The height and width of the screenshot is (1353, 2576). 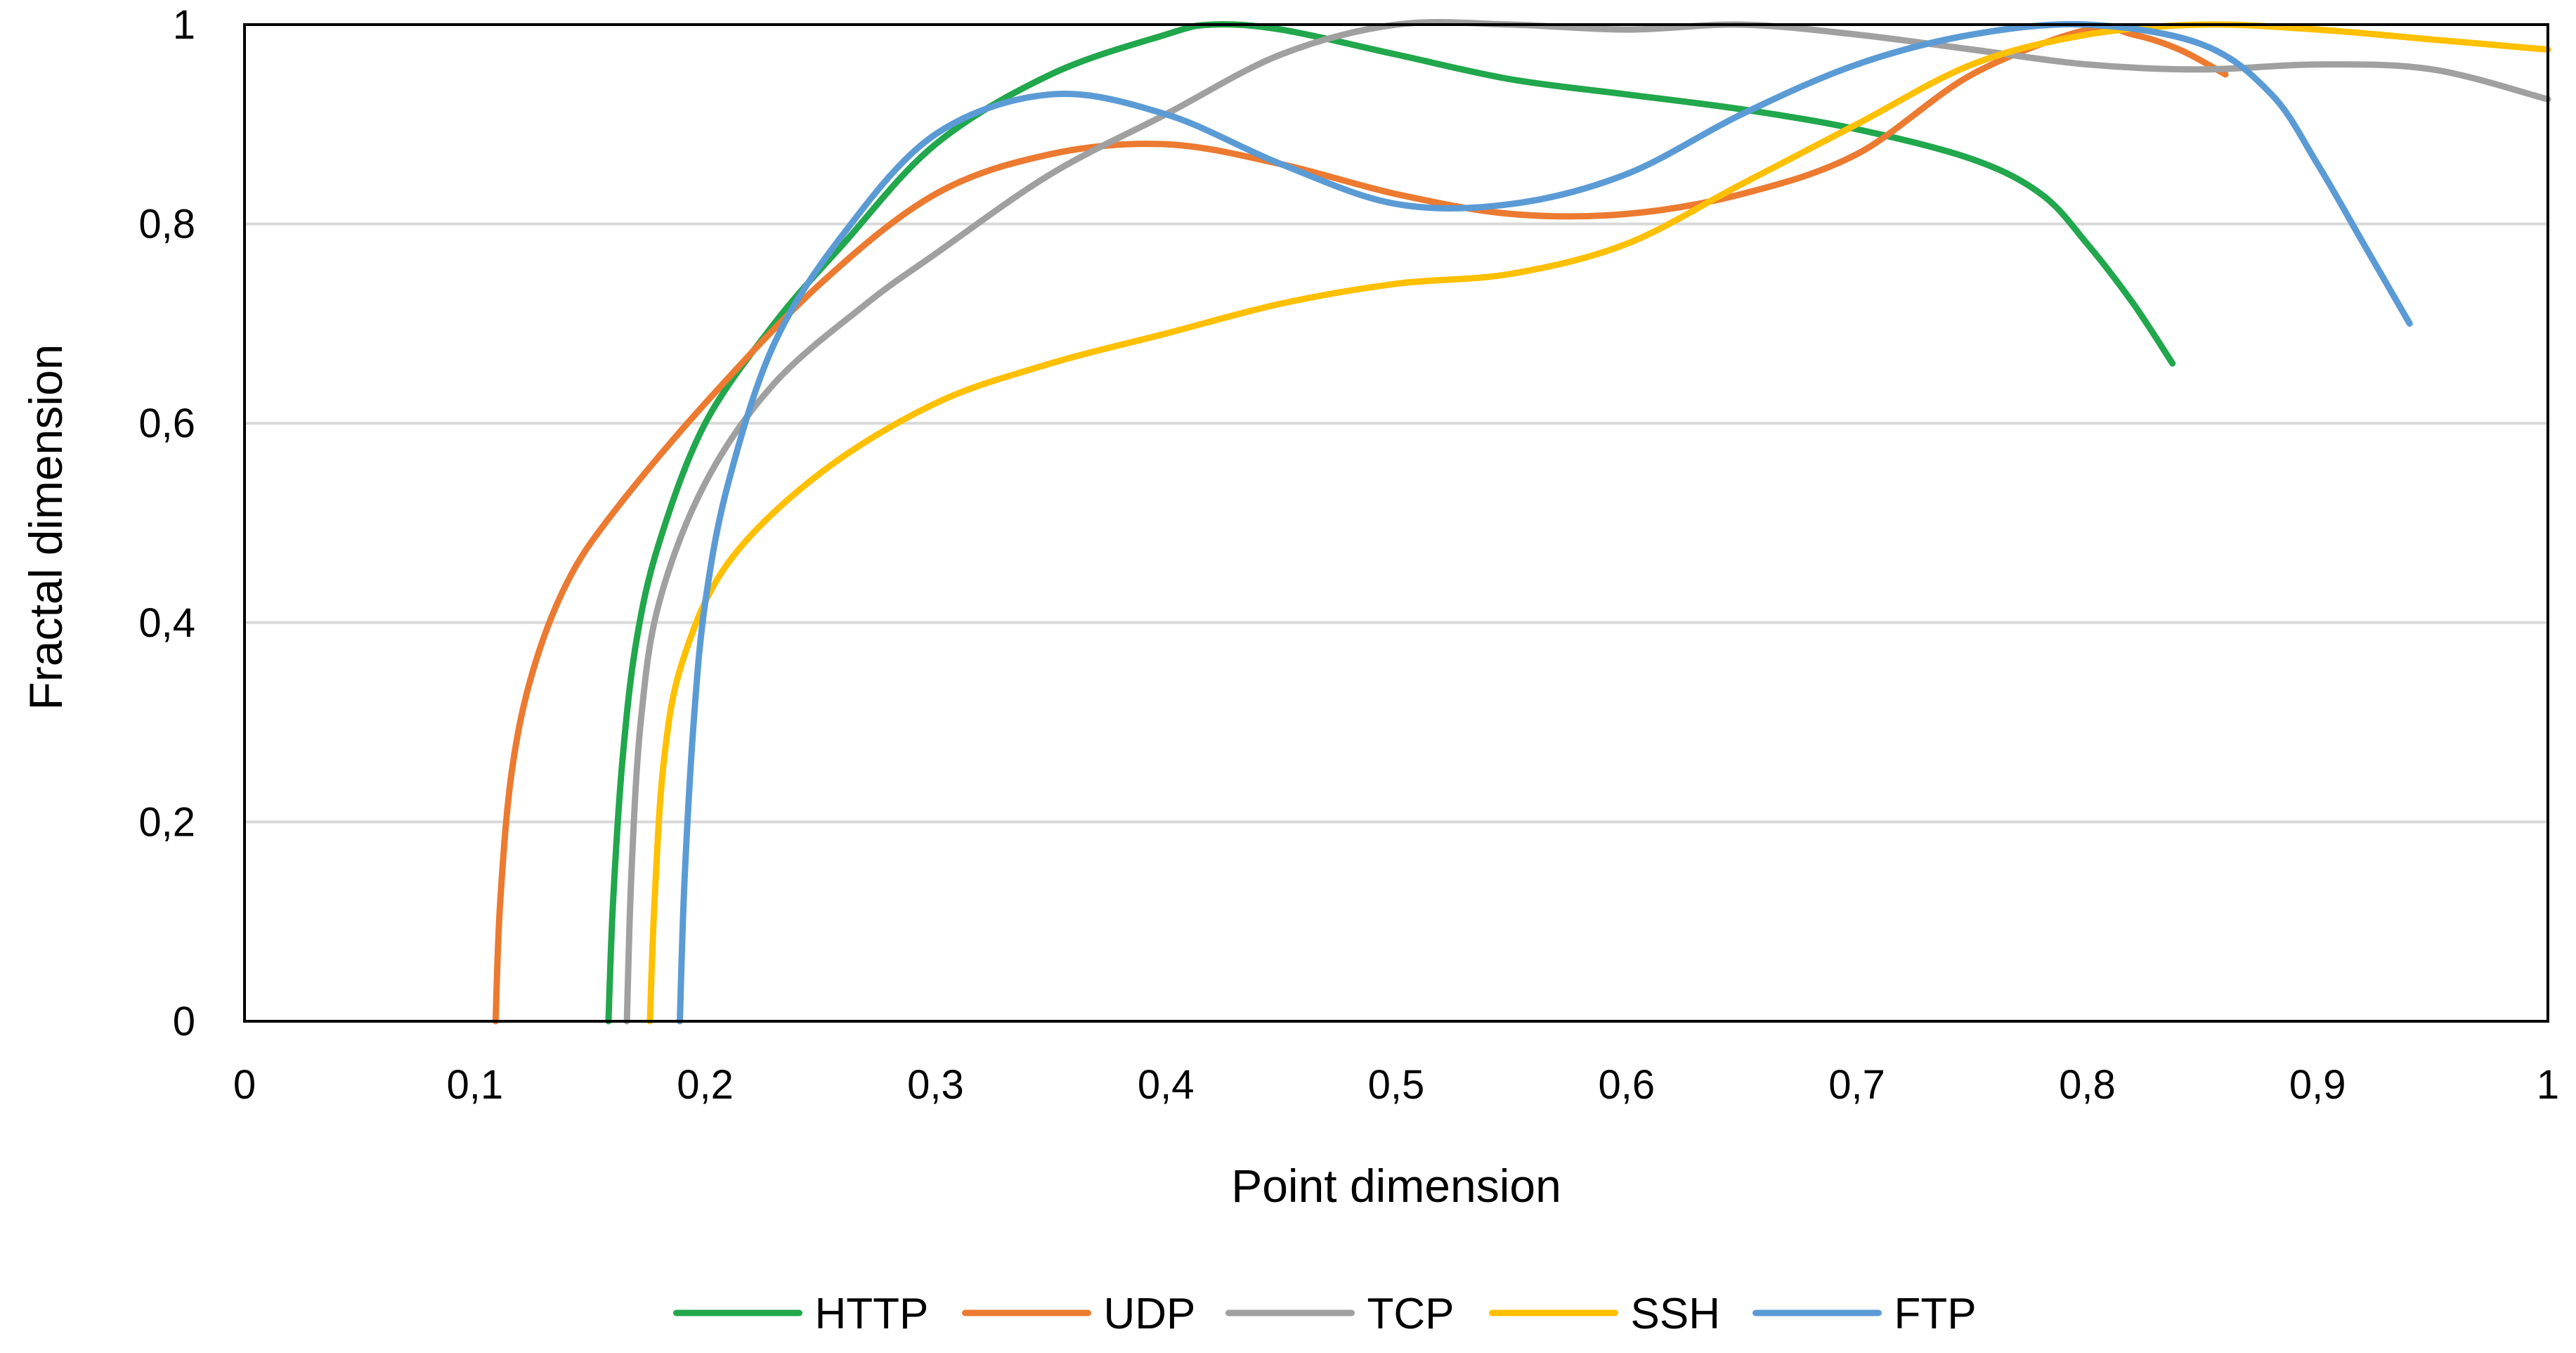 What do you see at coordinates (2548, 1085) in the screenshot?
I see `x-tick-label: 1` at bounding box center [2548, 1085].